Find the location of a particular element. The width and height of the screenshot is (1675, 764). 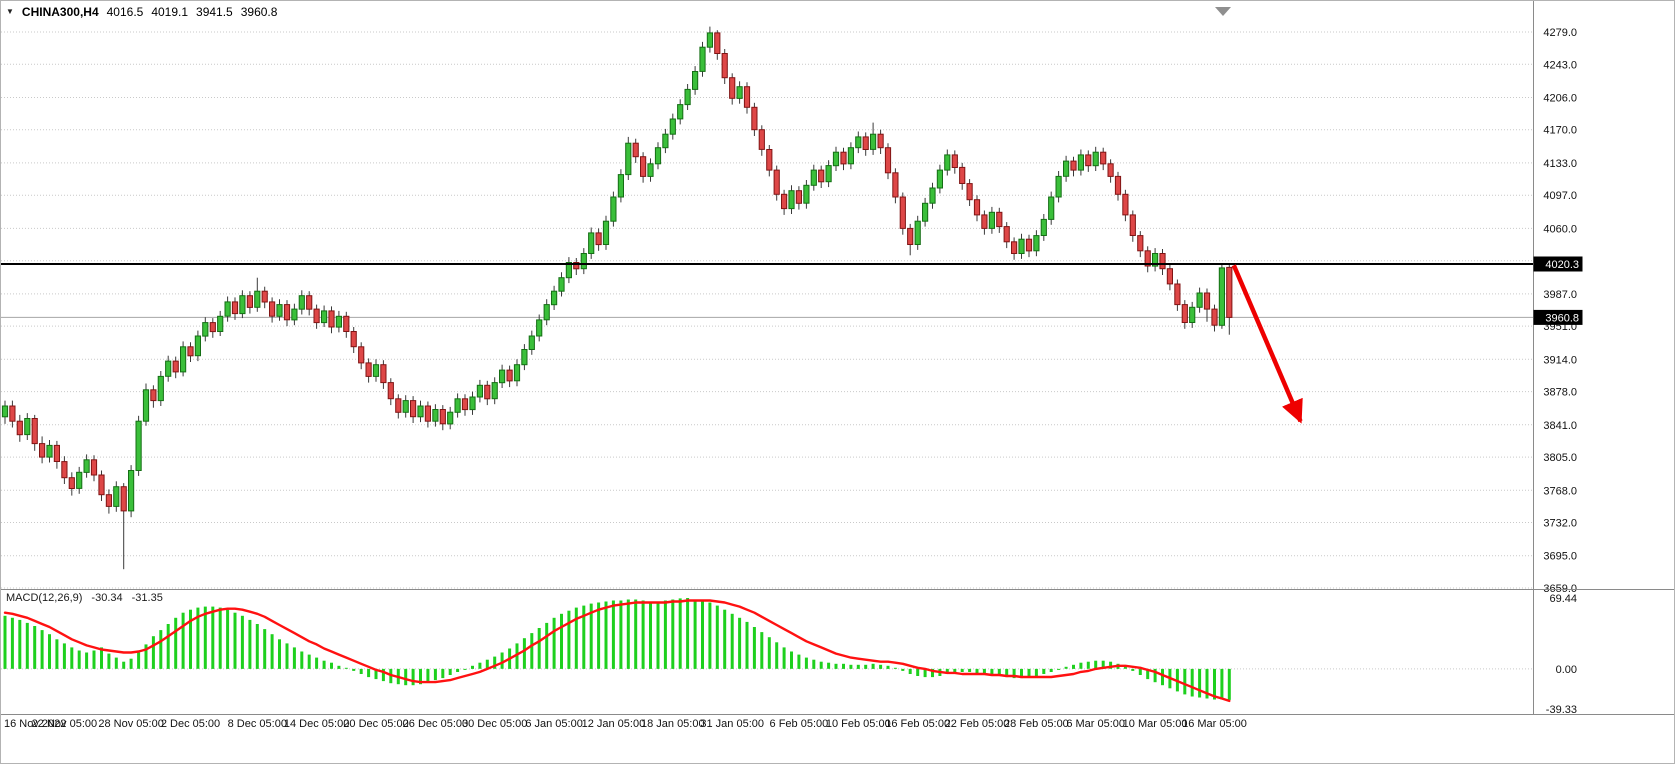

macd-main-value: -30.34 is located at coordinates (107, 598).